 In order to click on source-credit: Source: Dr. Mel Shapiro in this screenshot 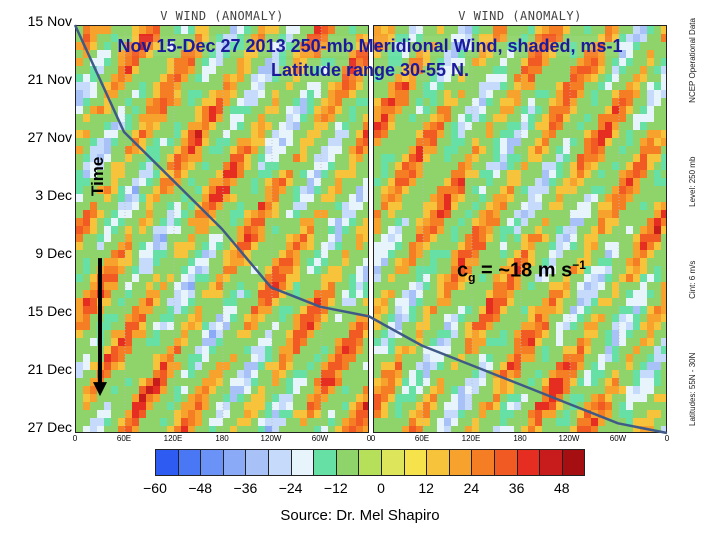, I will do `click(360, 515)`.